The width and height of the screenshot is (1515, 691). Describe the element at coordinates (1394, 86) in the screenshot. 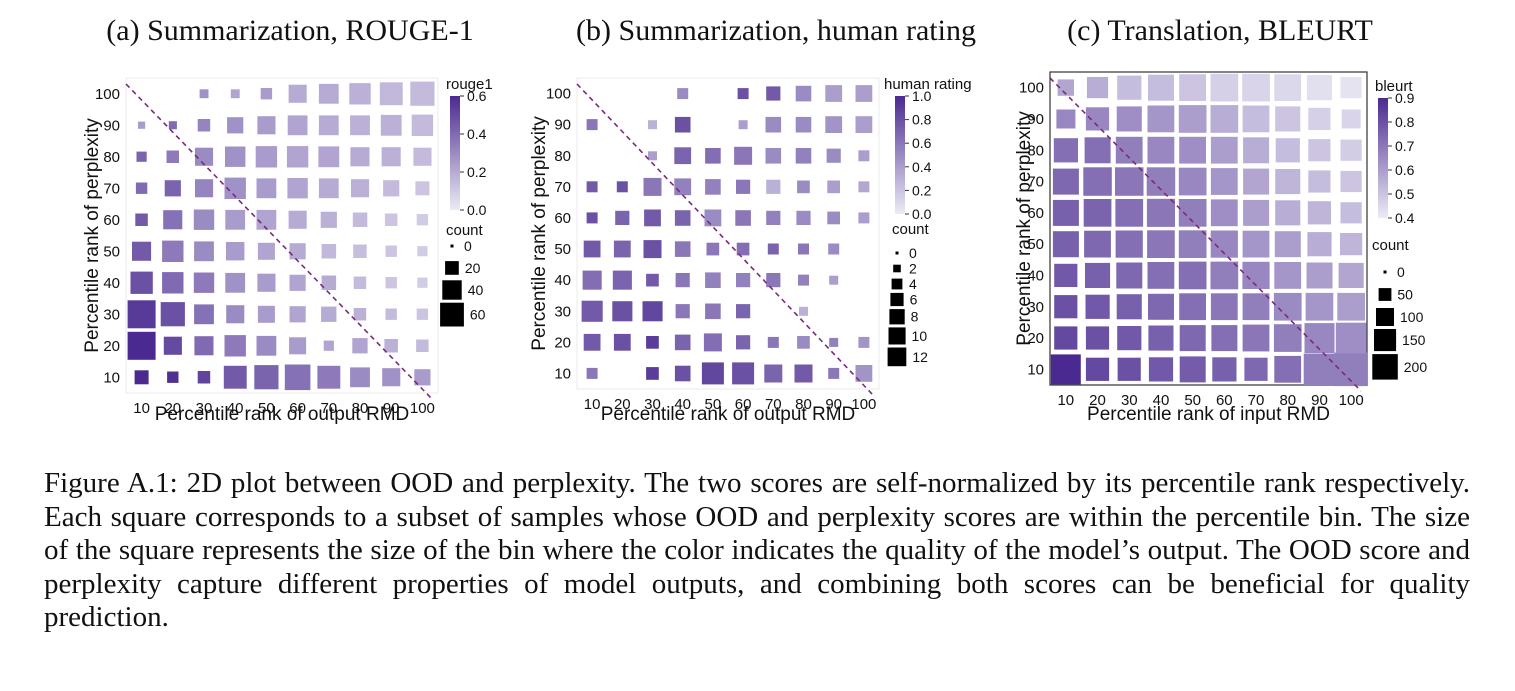

I see `colorbar-title: bleurt` at that location.